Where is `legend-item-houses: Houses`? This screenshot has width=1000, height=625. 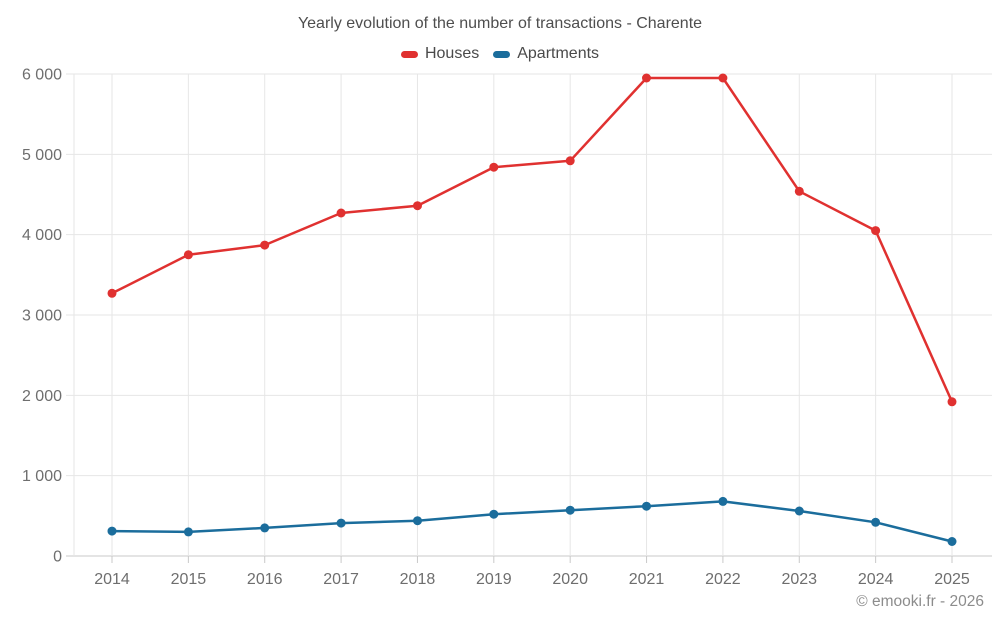
legend-item-houses: Houses is located at coordinates (440, 54).